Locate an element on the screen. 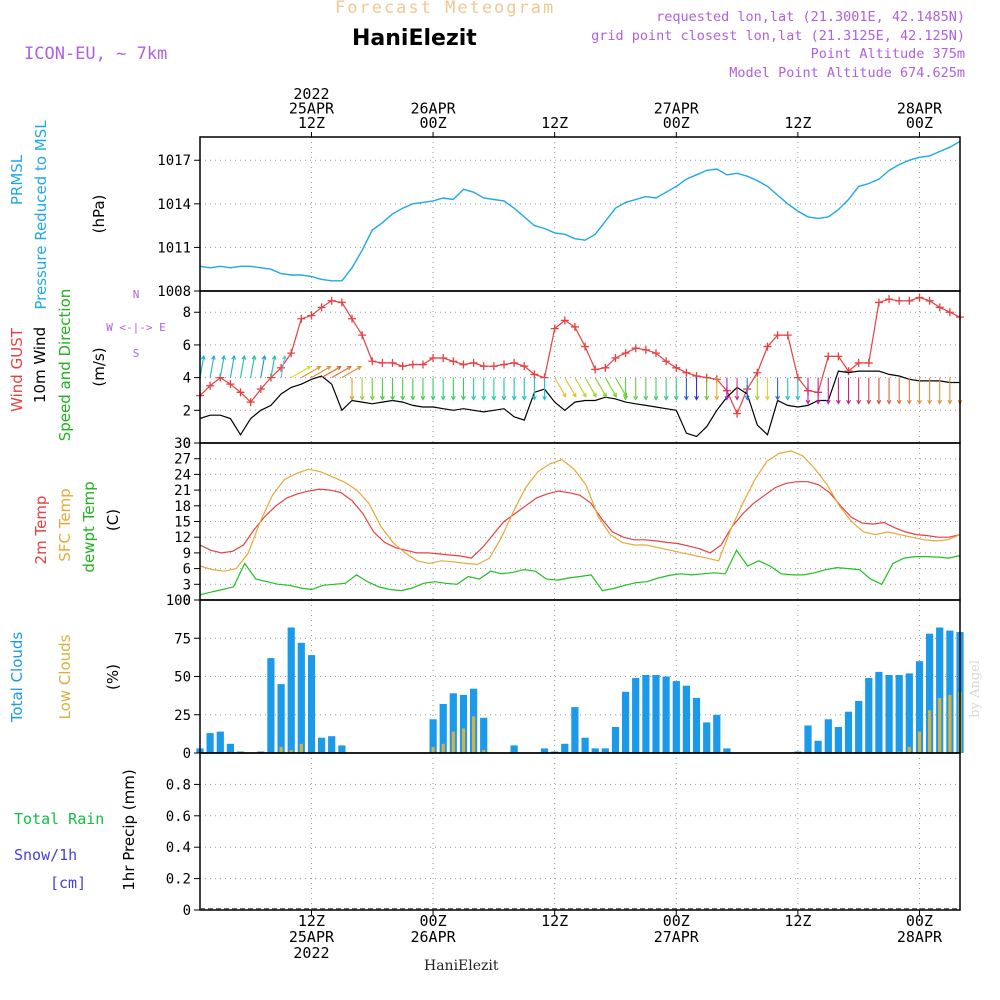 This screenshot has height=1000, width=1000. y-tick-label: 18 is located at coordinates (182, 507).